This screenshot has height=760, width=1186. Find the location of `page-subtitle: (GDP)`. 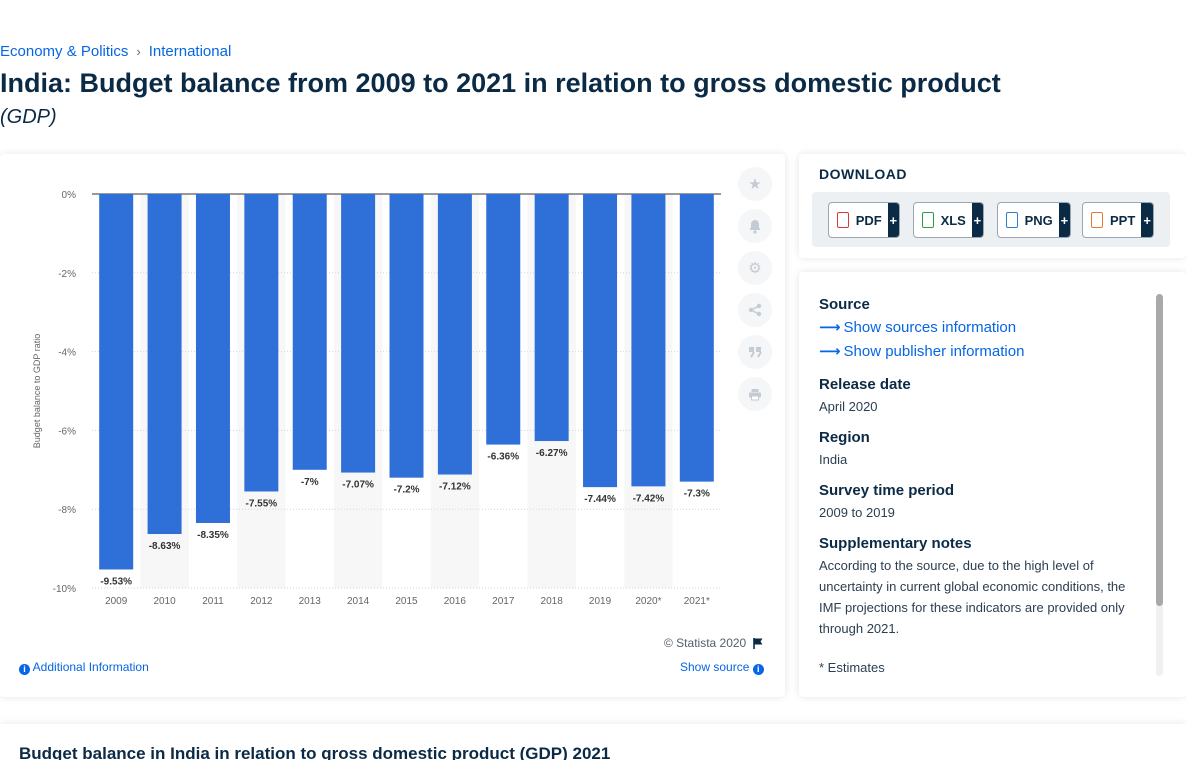

page-subtitle: (GDP) is located at coordinates (28, 117).